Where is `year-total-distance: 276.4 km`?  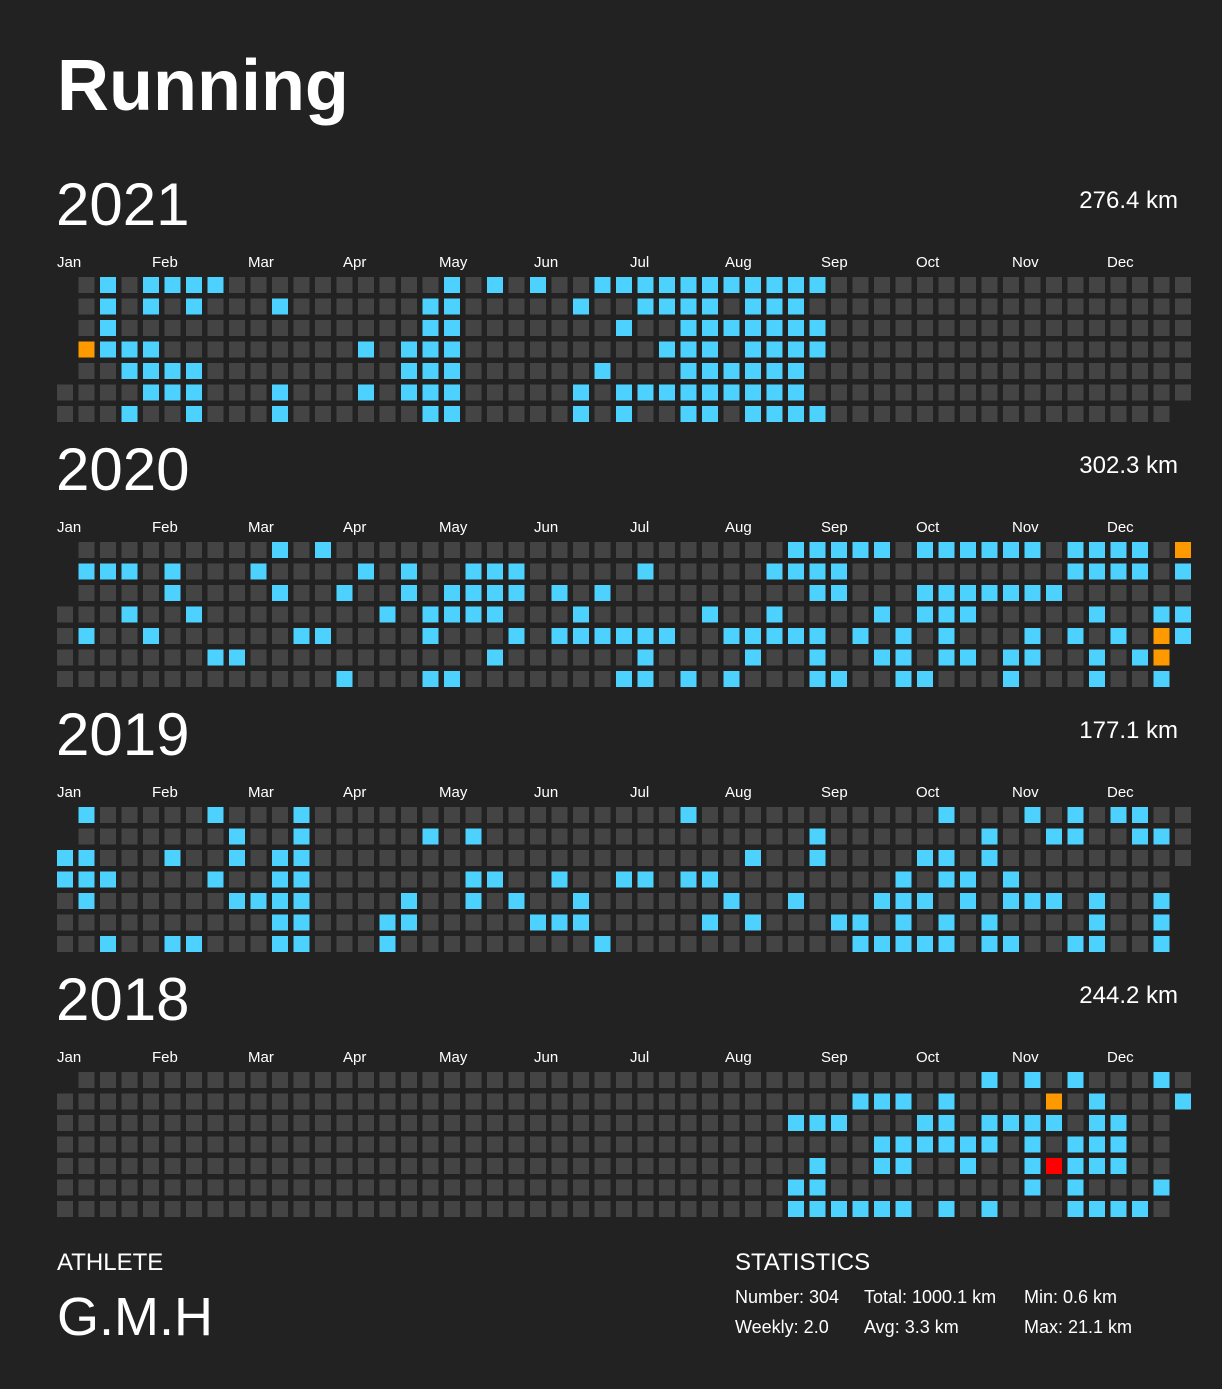
year-total-distance: 276.4 km is located at coordinates (1128, 200).